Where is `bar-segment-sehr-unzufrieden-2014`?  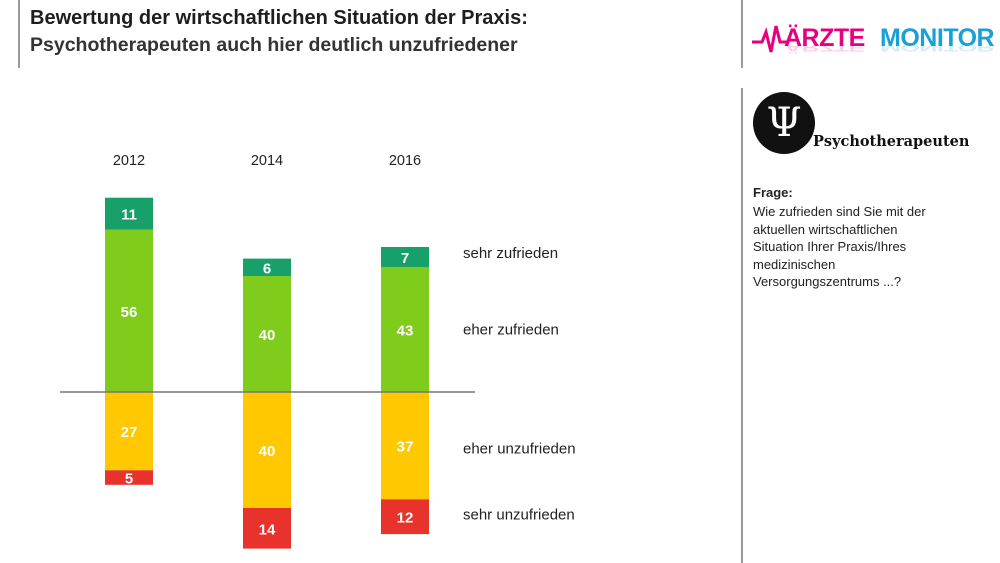
bar-segment-sehr-unzufrieden-2014 is located at coordinates (267, 528).